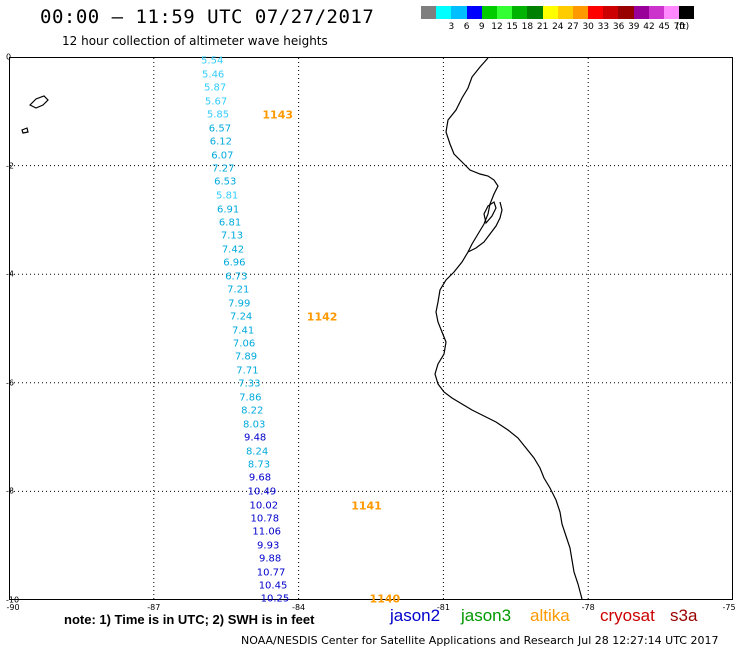 This screenshot has height=650, width=740. Describe the element at coordinates (10, 383) in the screenshot. I see `latitude-tick-label: -6` at that location.